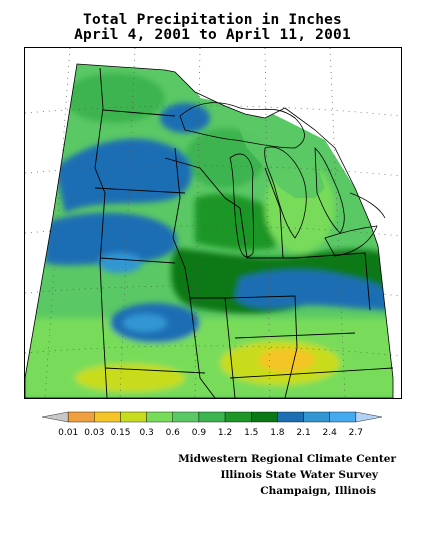  I want to click on legend-label: 0.15, so click(120, 433).